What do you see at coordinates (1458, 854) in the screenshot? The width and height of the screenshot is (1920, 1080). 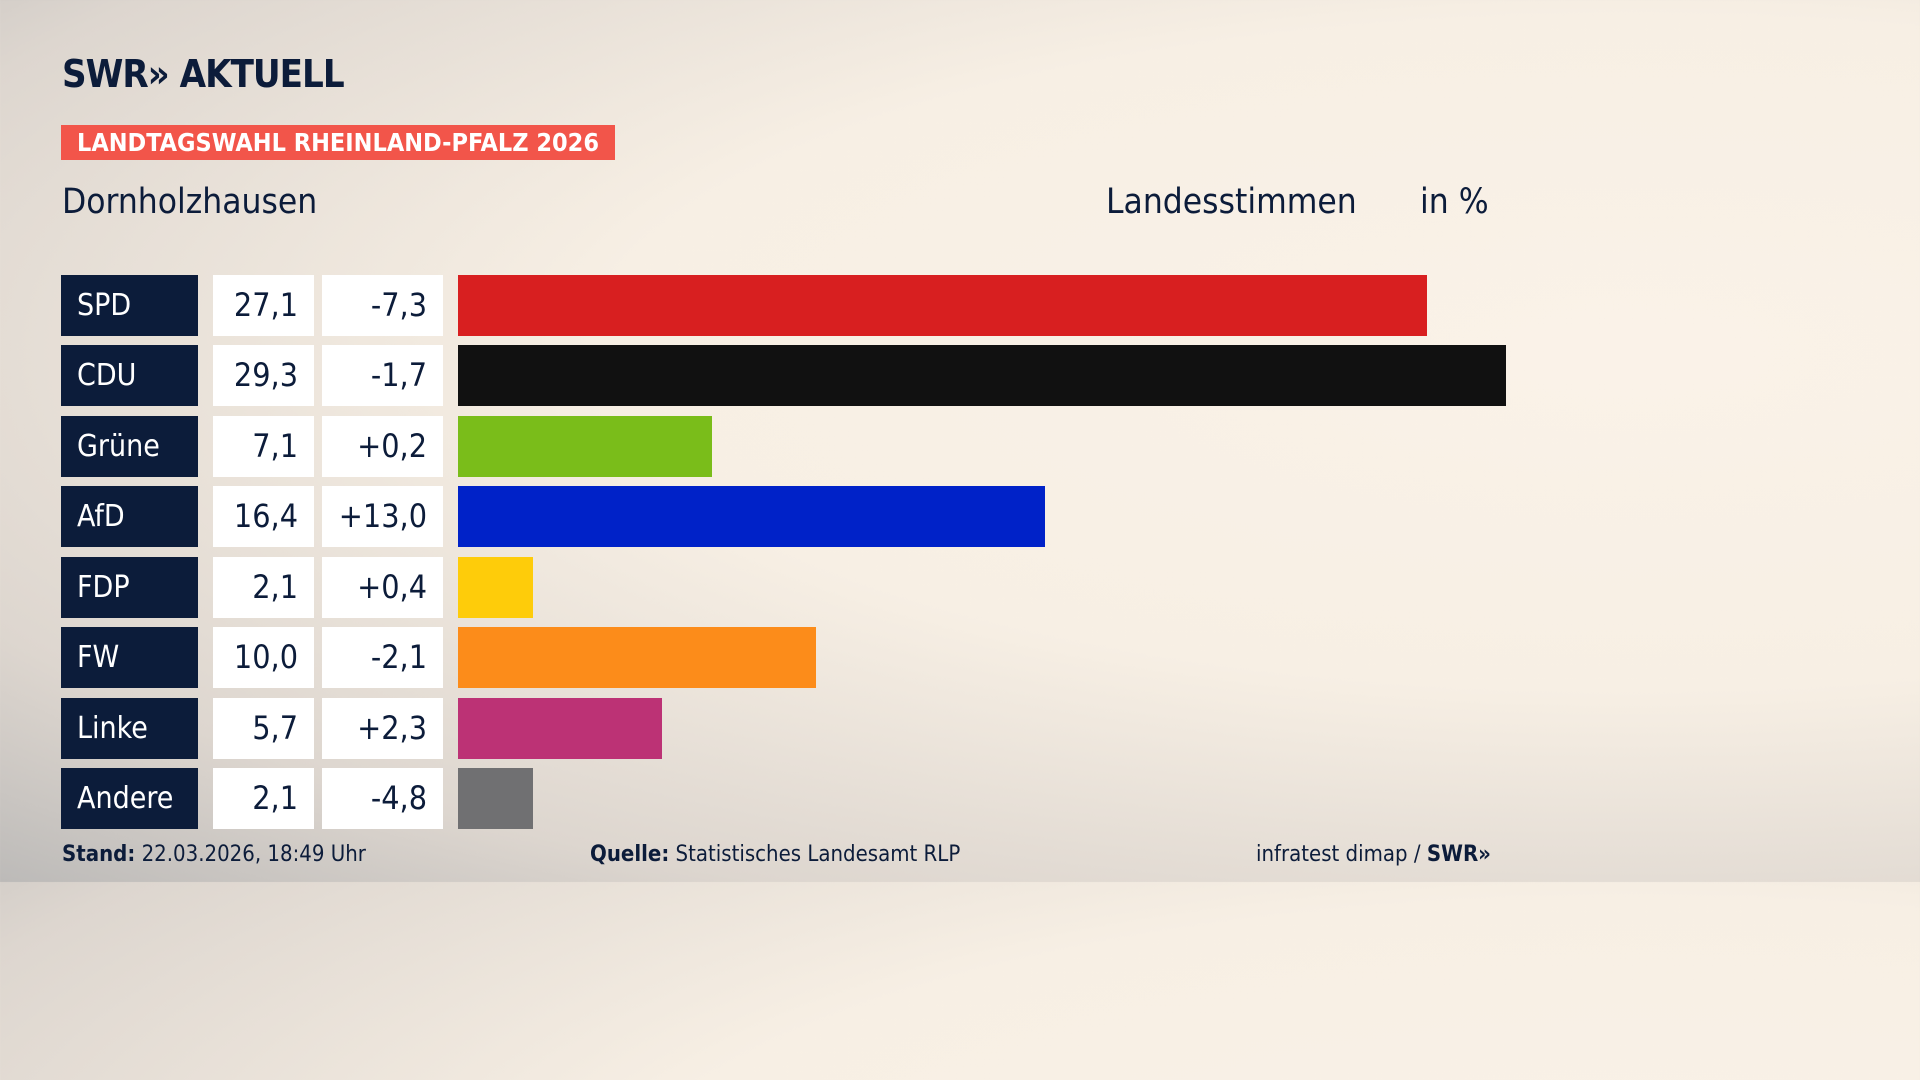 I see `swr-small-logo: SWR»` at bounding box center [1458, 854].